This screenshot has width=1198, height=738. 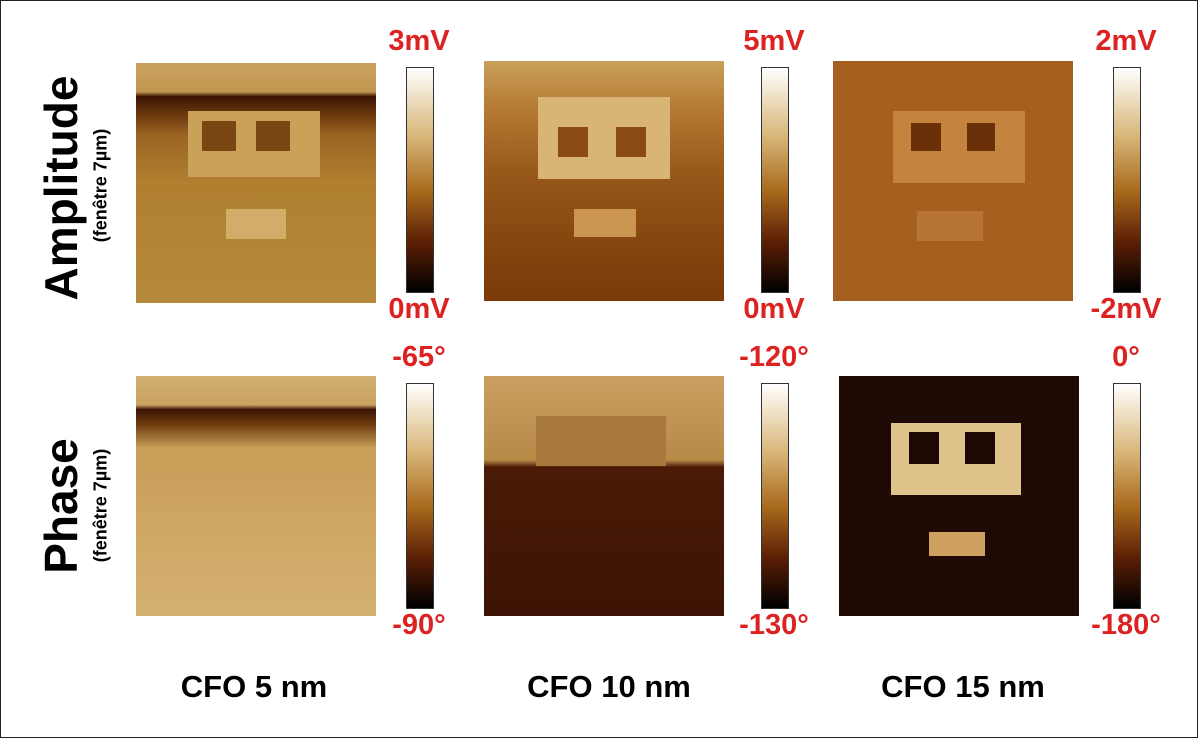 What do you see at coordinates (419, 357) in the screenshot?
I see `colorbar-max: -65°` at bounding box center [419, 357].